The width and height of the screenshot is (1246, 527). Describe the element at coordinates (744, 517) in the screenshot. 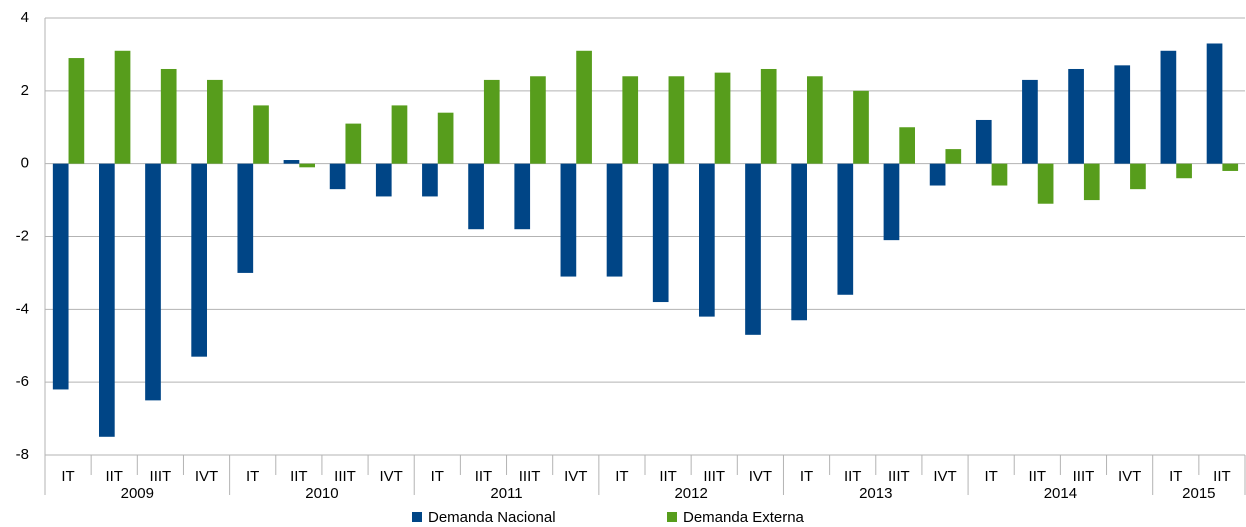

I see `legend-label: Demanda Externa` at that location.